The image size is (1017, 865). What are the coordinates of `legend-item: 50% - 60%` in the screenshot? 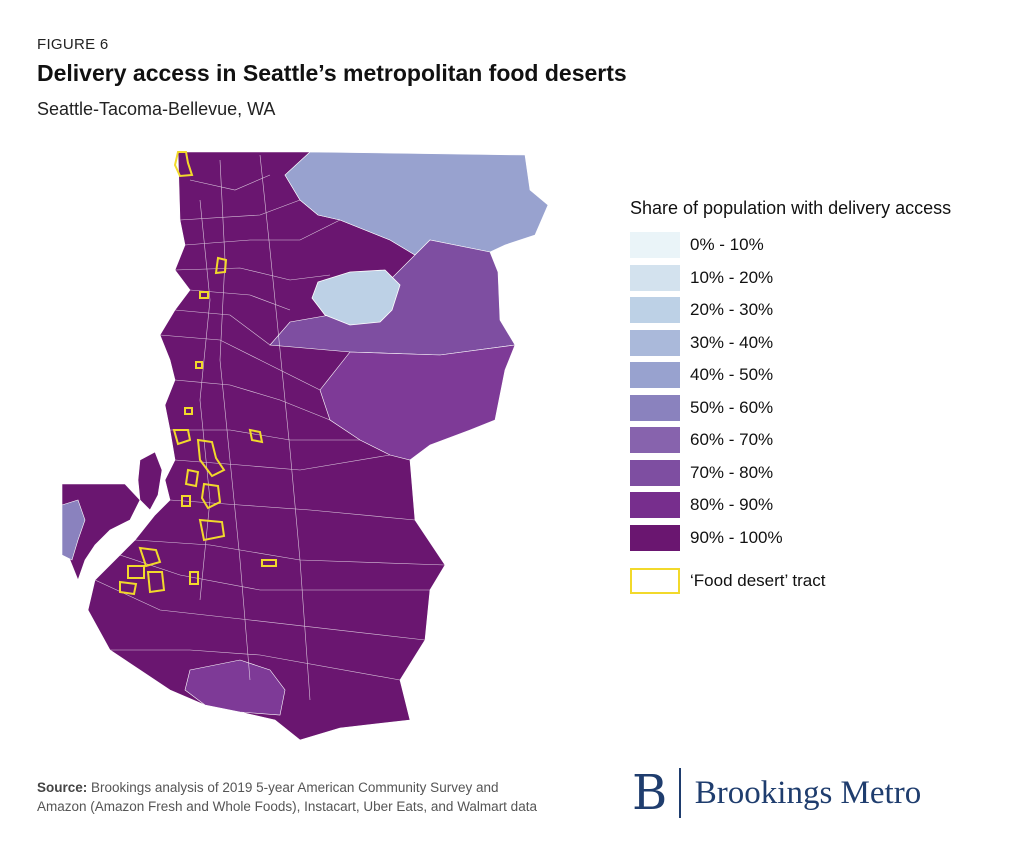 It's located at (790, 408).